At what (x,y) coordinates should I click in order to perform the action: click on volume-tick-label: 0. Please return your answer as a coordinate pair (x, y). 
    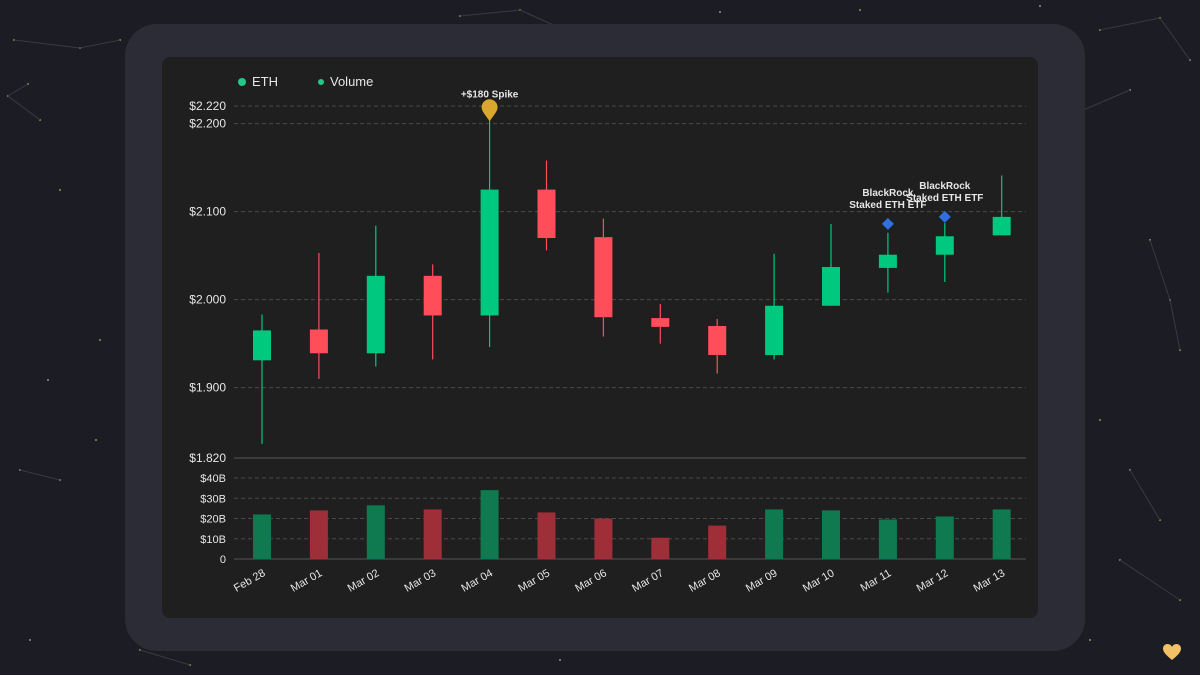
    Looking at the image, I should click on (223, 560).